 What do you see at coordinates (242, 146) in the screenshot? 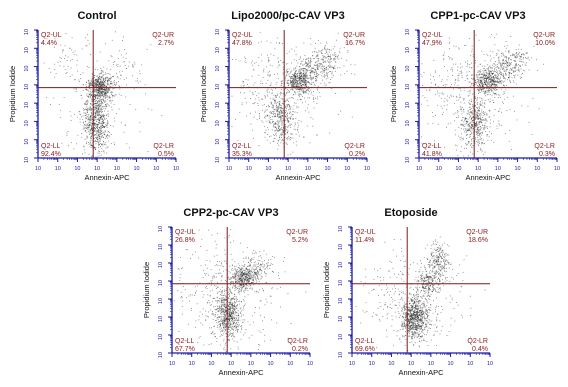
I see `quadrant-ll-label: Q2-LL` at bounding box center [242, 146].